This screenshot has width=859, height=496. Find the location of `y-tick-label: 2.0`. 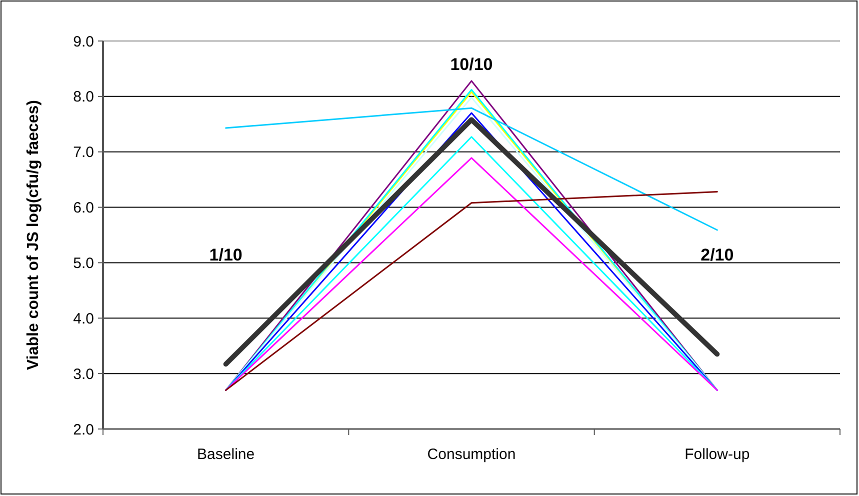

y-tick-label: 2.0 is located at coordinates (83, 429).